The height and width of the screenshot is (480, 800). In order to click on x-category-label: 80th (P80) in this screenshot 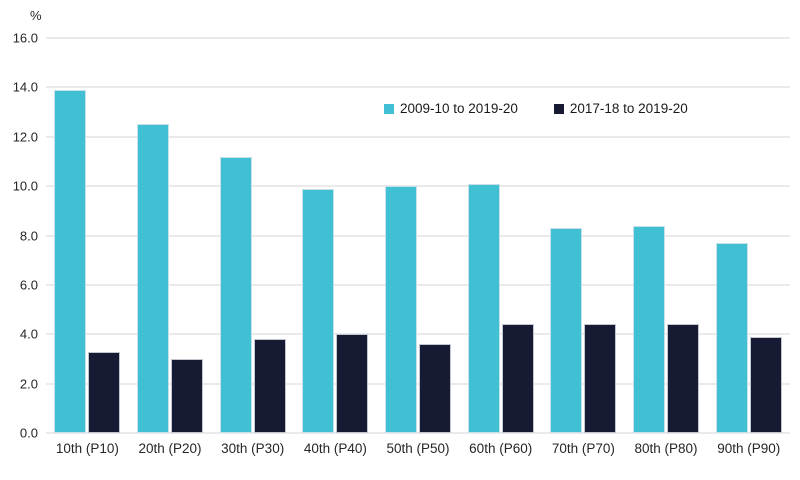, I will do `click(666, 448)`.